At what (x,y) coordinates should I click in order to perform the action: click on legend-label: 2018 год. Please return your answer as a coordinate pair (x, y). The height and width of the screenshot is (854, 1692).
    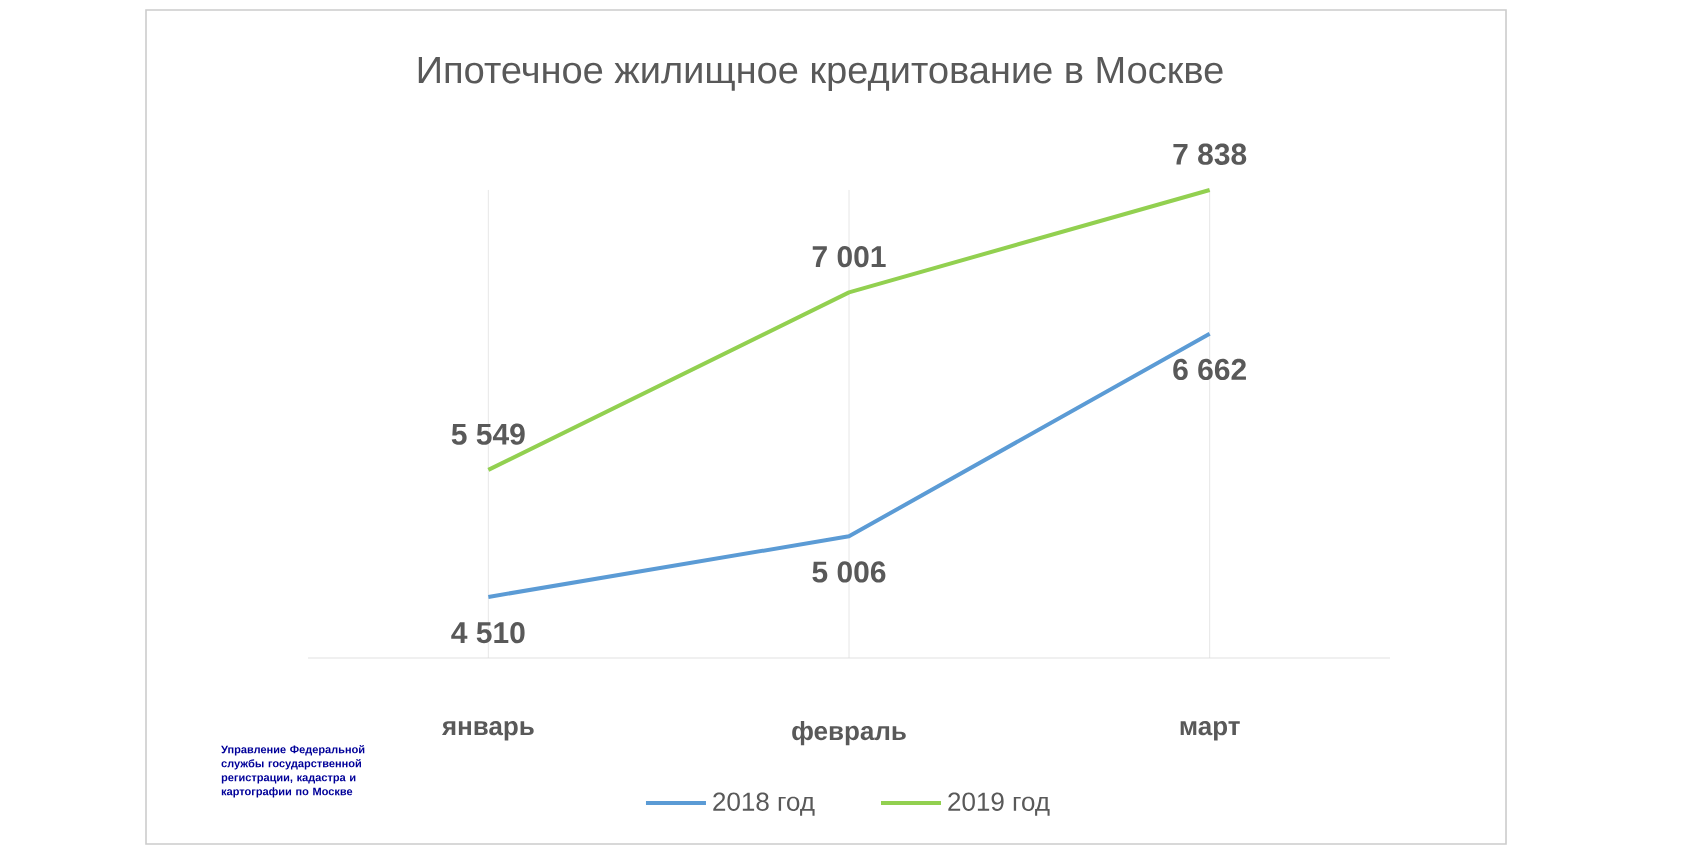
    Looking at the image, I should click on (764, 804).